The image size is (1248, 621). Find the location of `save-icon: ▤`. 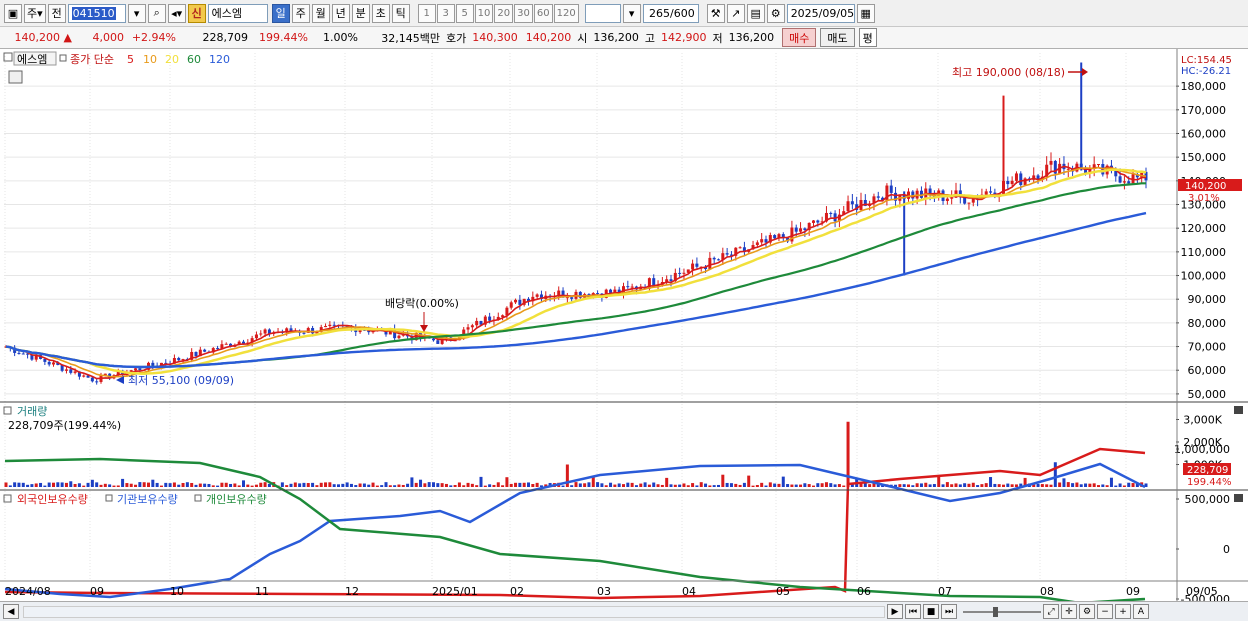

save-icon: ▤ is located at coordinates (755, 13).